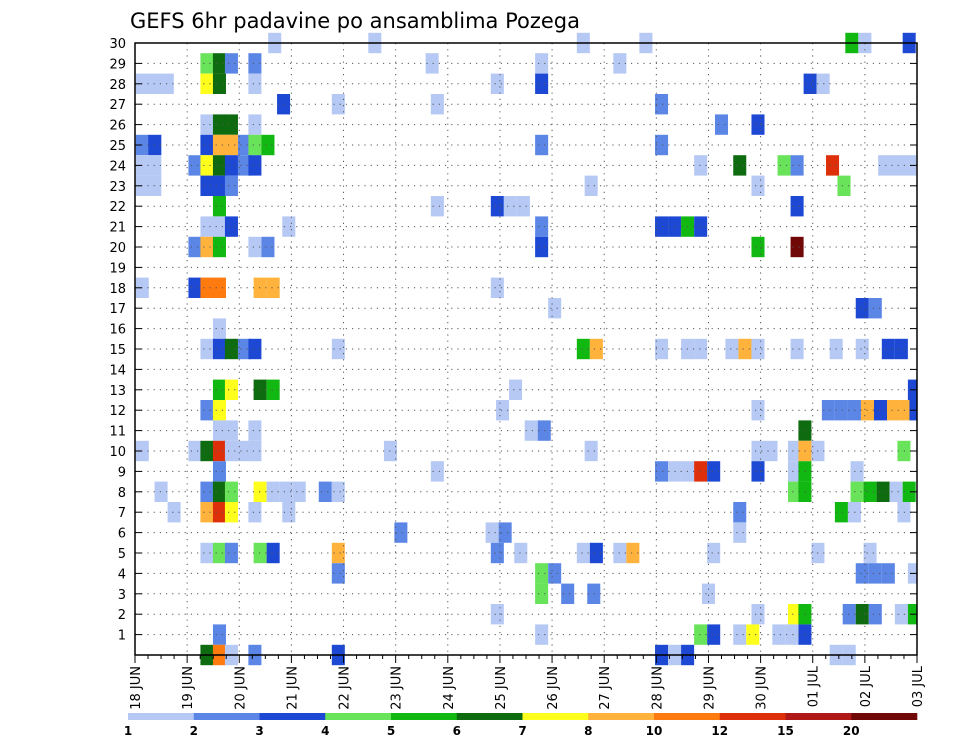  I want to click on colorbar-label: 6, so click(457, 731).